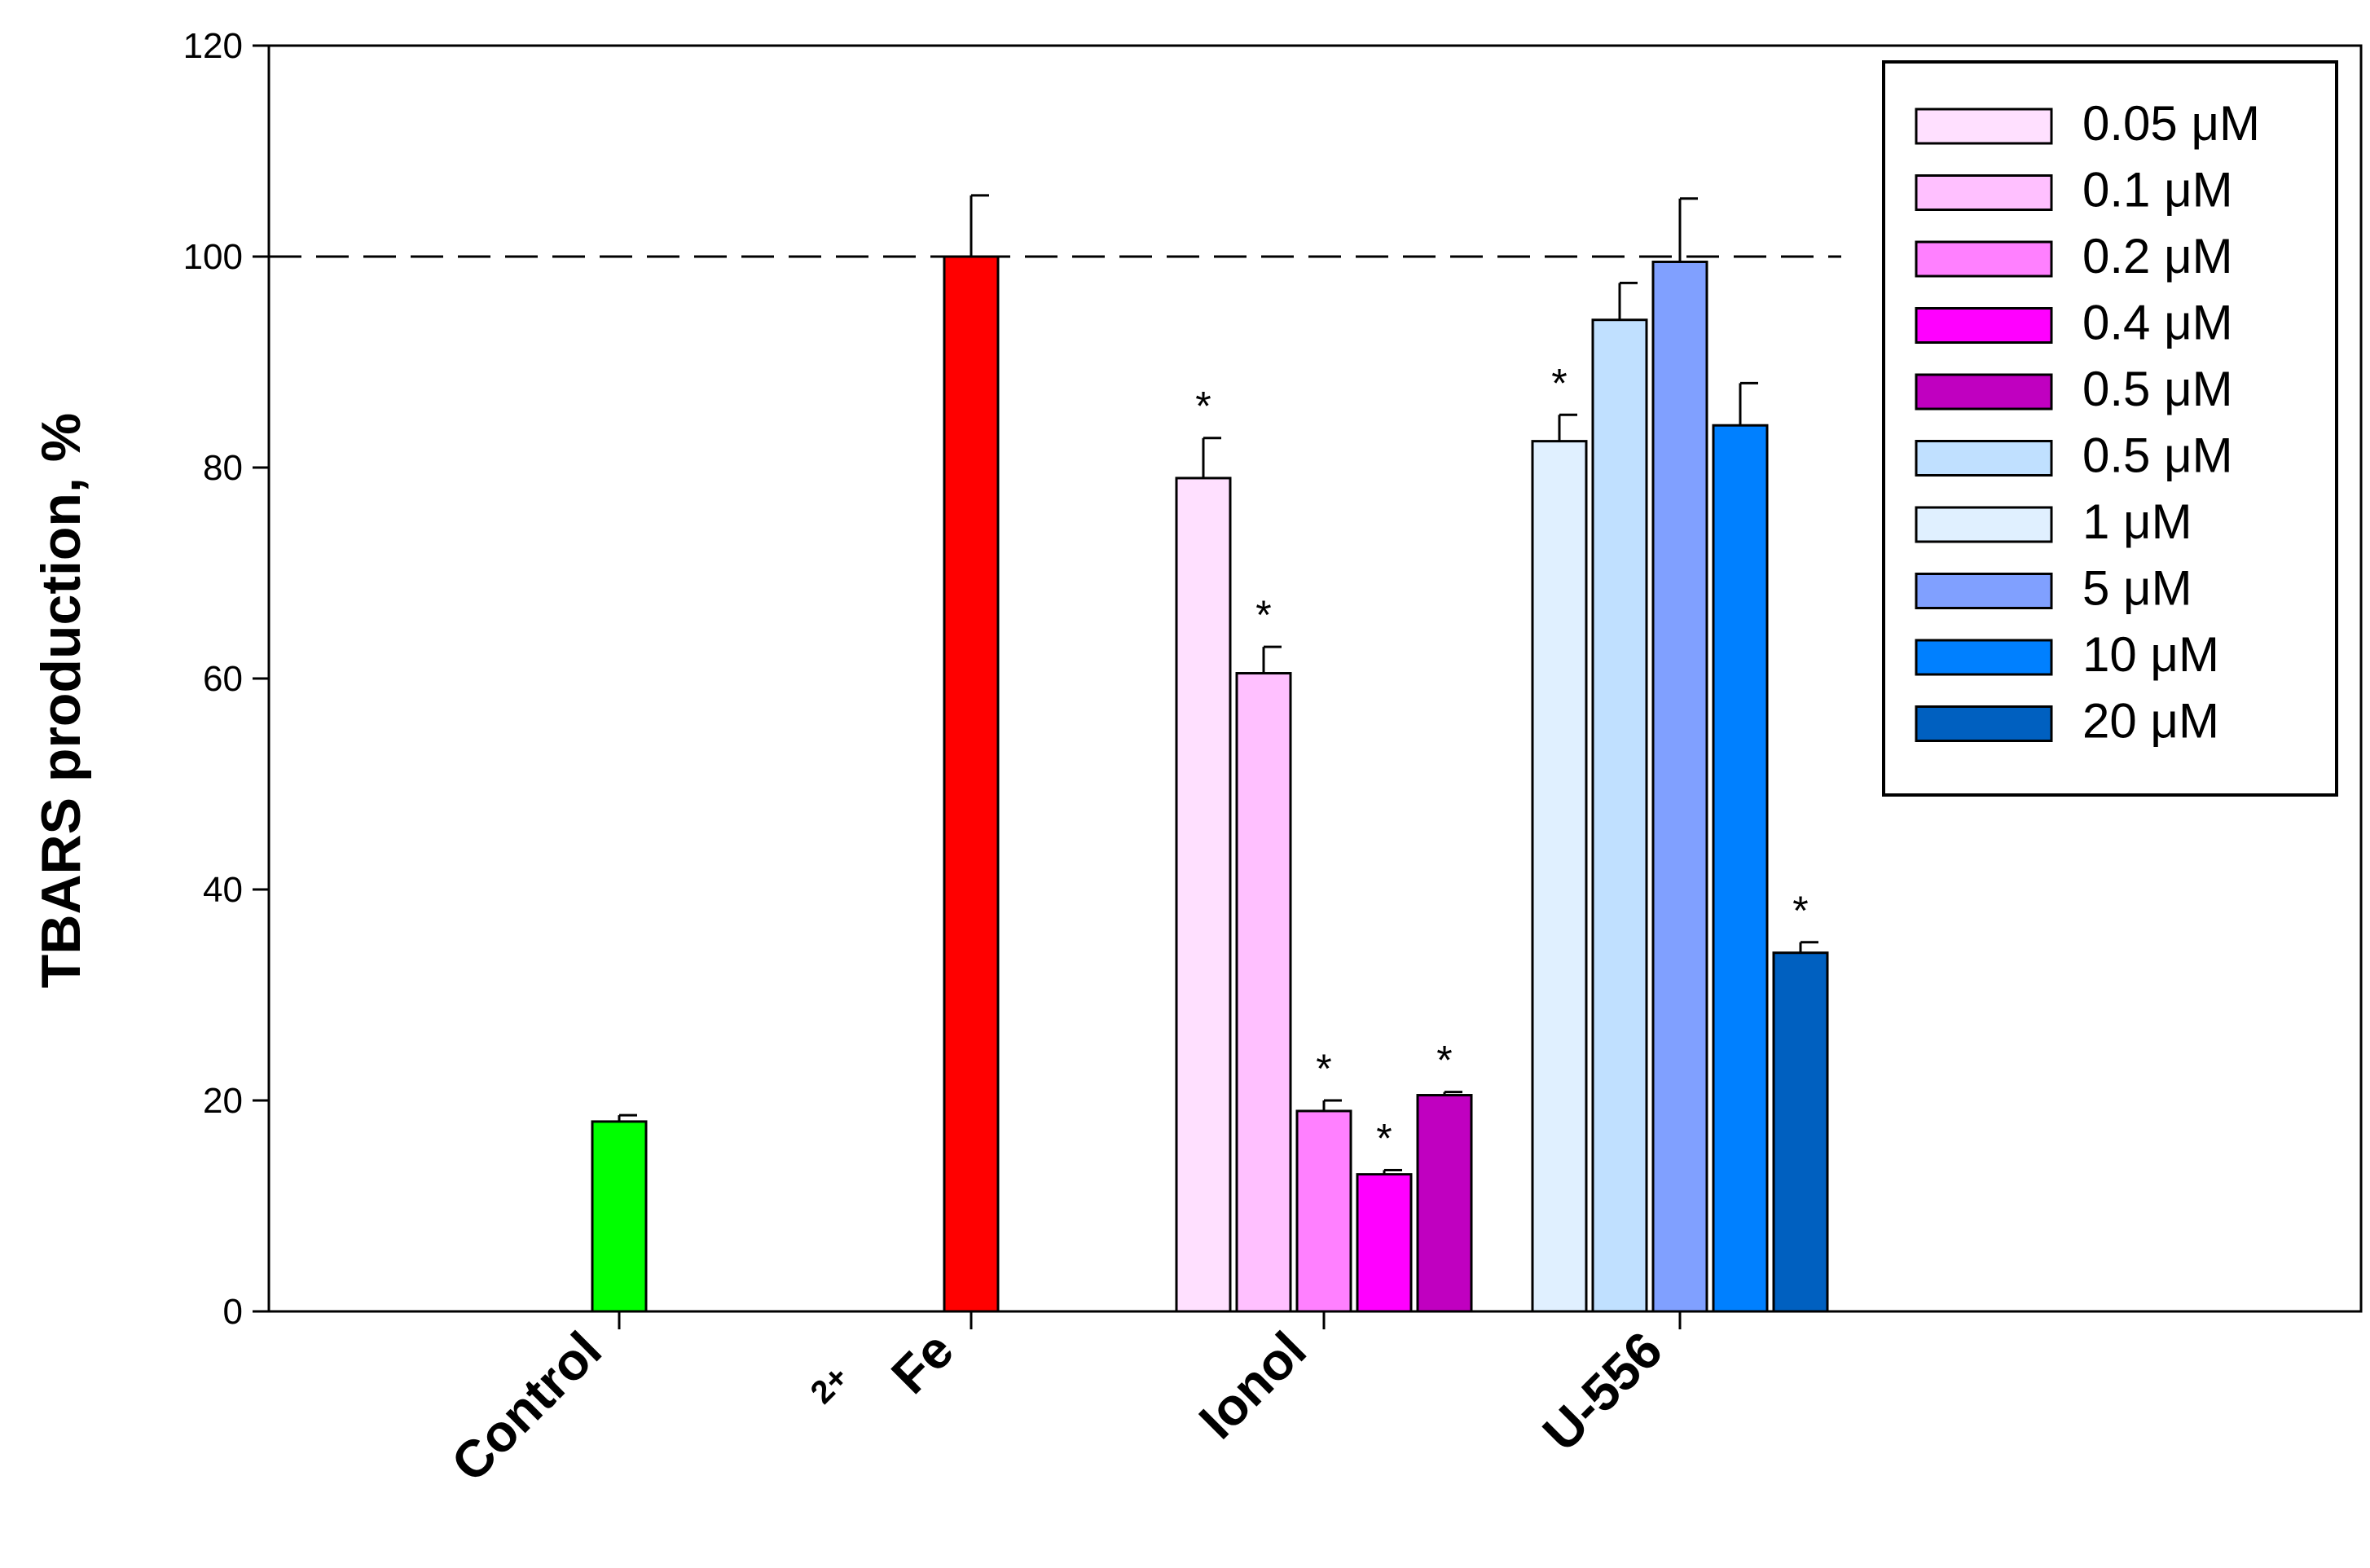 The height and width of the screenshot is (1568, 2370). Describe the element at coordinates (213, 46) in the screenshot. I see `y-tick-label: 120` at that location.